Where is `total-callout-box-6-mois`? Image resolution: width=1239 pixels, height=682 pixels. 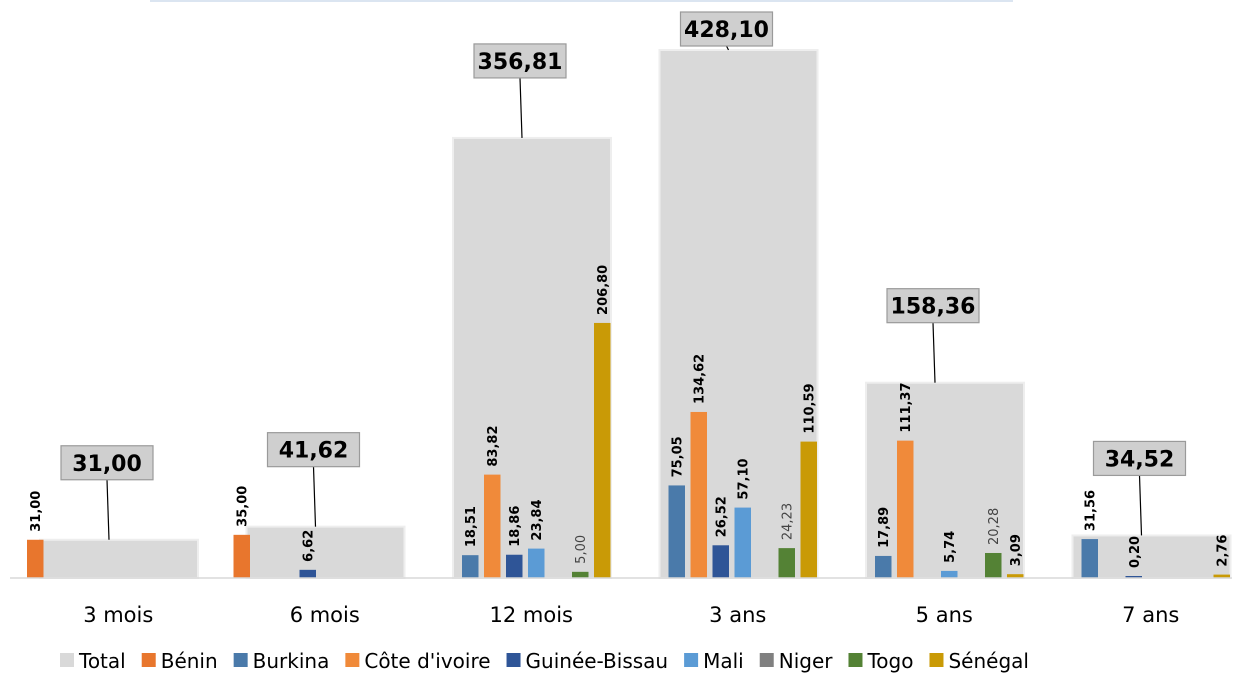 total-callout-box-6-mois is located at coordinates (313, 450).